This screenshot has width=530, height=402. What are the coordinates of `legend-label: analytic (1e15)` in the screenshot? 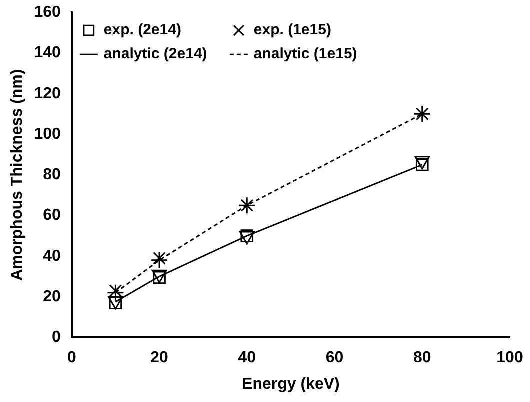 It's located at (306, 54).